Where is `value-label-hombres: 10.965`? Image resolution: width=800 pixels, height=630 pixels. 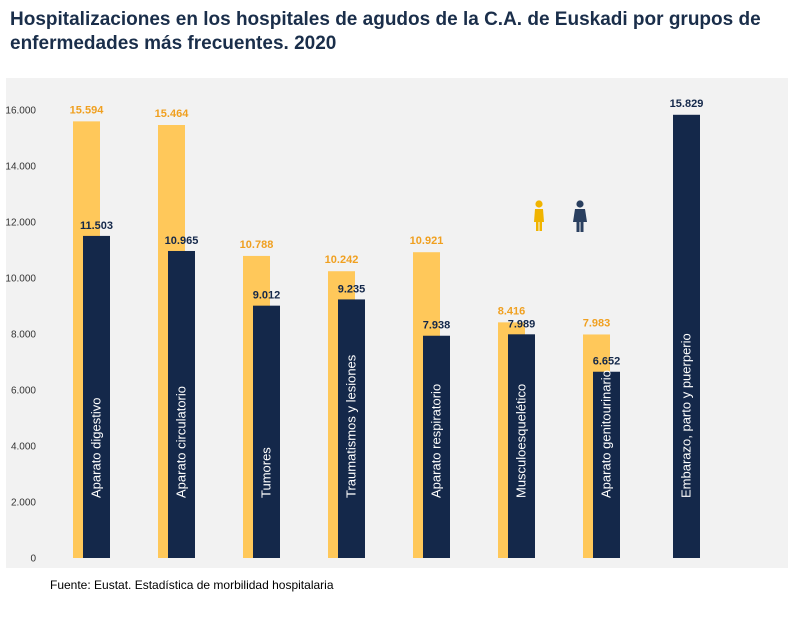 value-label-hombres: 10.965 is located at coordinates (182, 241).